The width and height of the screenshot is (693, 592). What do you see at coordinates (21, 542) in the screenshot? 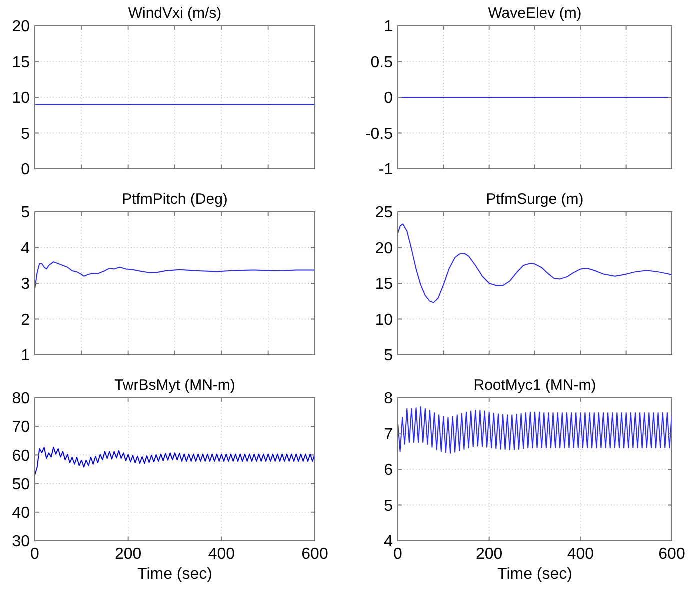
I see `y-tick-label: 30` at bounding box center [21, 542].